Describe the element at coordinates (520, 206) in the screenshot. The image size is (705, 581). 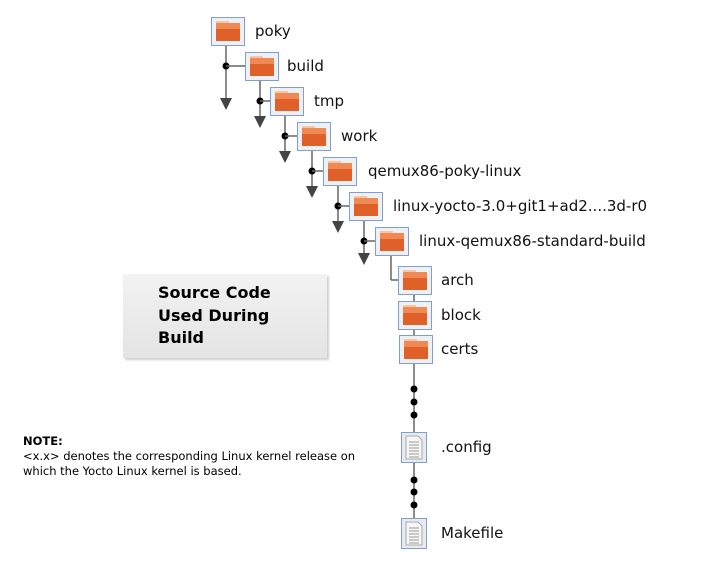
I see `folder-label: linux-yocto-3.0+git1+ad2....3d-r0` at that location.